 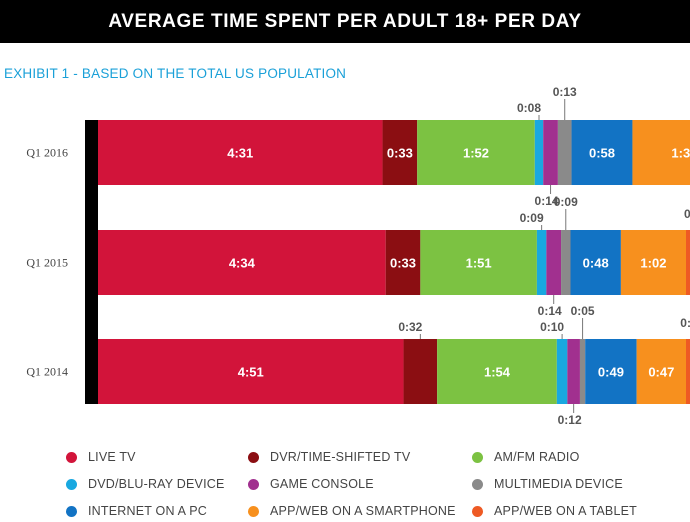 I want to click on bar-q1-2016-dvr-time-shifted-tv, so click(x=400, y=152).